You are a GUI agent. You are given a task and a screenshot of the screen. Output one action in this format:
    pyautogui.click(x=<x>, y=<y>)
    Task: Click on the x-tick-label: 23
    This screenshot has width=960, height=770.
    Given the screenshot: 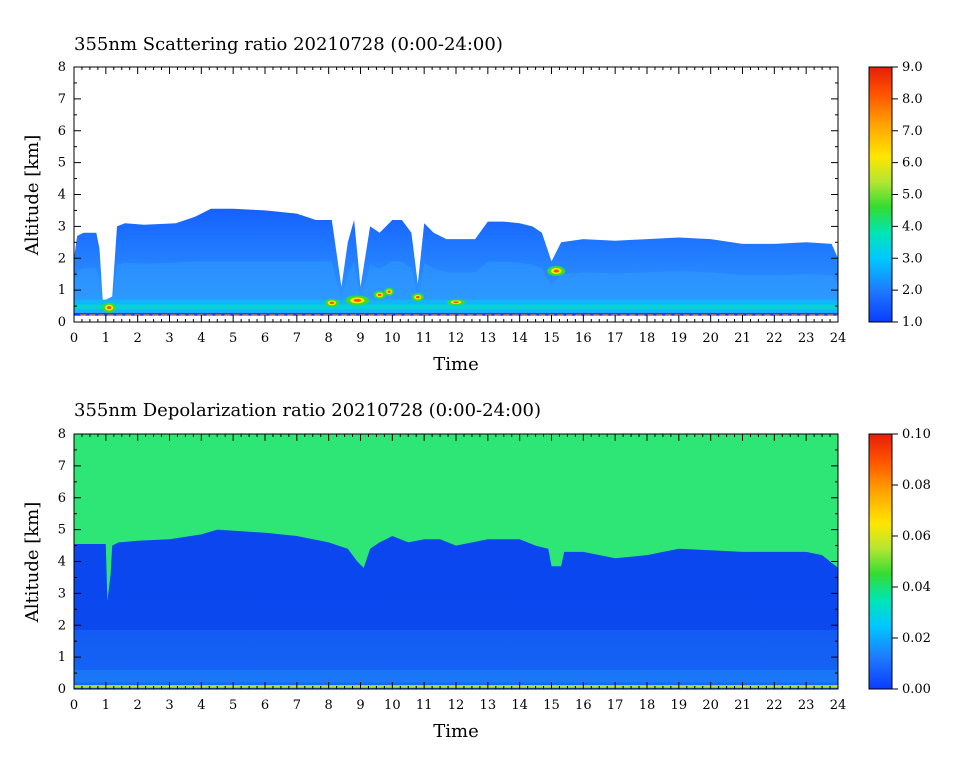 What is the action you would take?
    pyautogui.click(x=806, y=338)
    